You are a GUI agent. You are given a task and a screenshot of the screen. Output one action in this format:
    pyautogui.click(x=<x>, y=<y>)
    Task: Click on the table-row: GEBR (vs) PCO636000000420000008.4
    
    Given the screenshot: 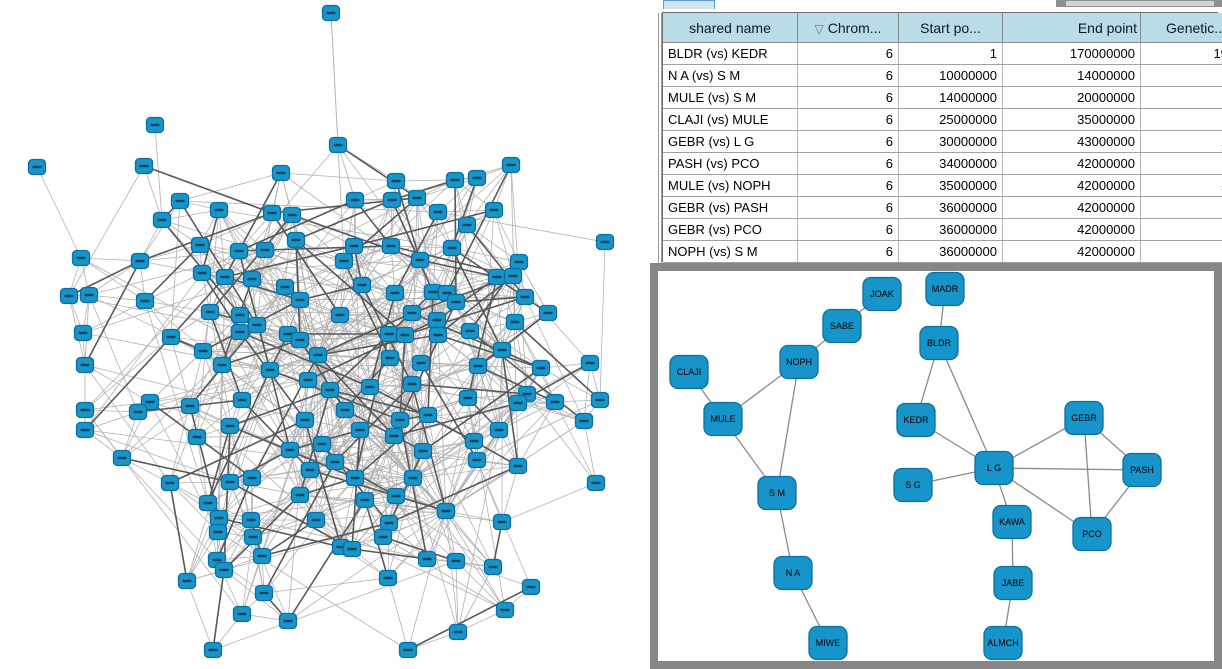 What is the action you would take?
    pyautogui.click(x=942, y=229)
    